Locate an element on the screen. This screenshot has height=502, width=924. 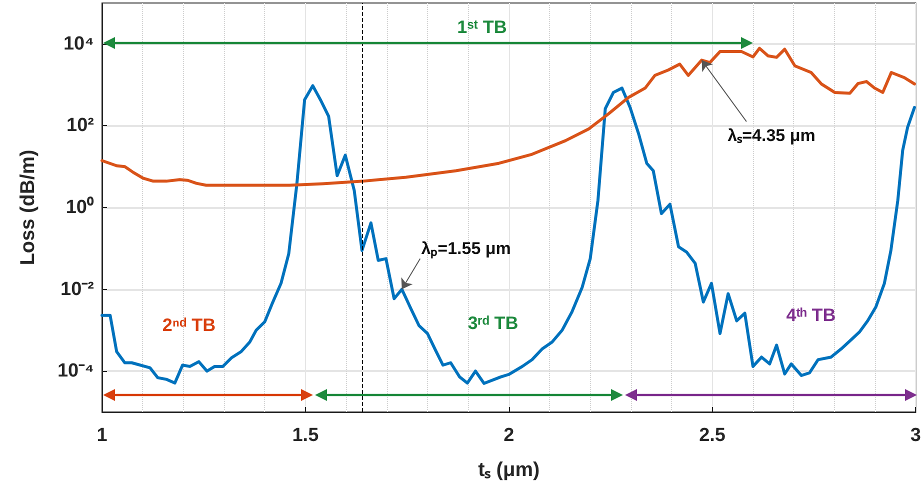
annotation: 3ʳᵈ TB is located at coordinates (493, 323).